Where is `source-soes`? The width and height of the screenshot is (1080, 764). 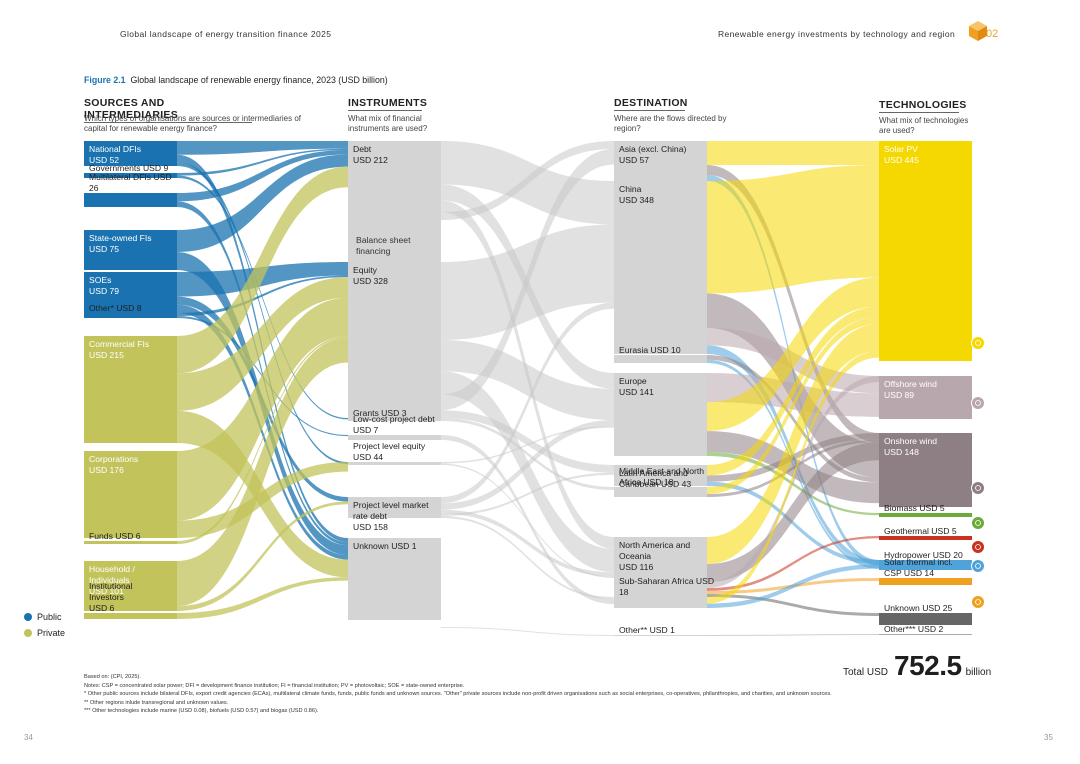
source-soes is located at coordinates (130, 292).